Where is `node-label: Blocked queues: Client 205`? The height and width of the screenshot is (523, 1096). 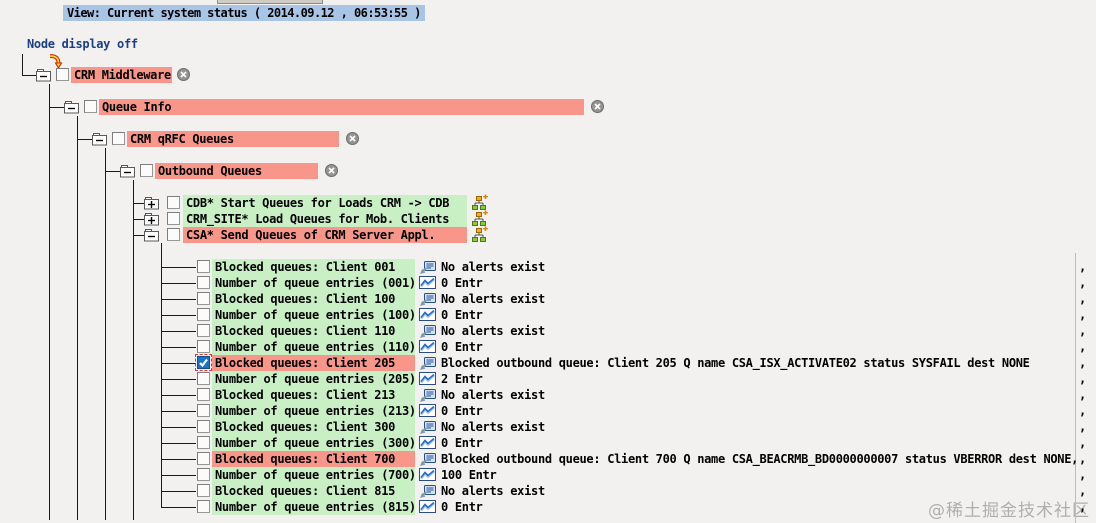
node-label: Blocked queues: Client 205 is located at coordinates (313, 363).